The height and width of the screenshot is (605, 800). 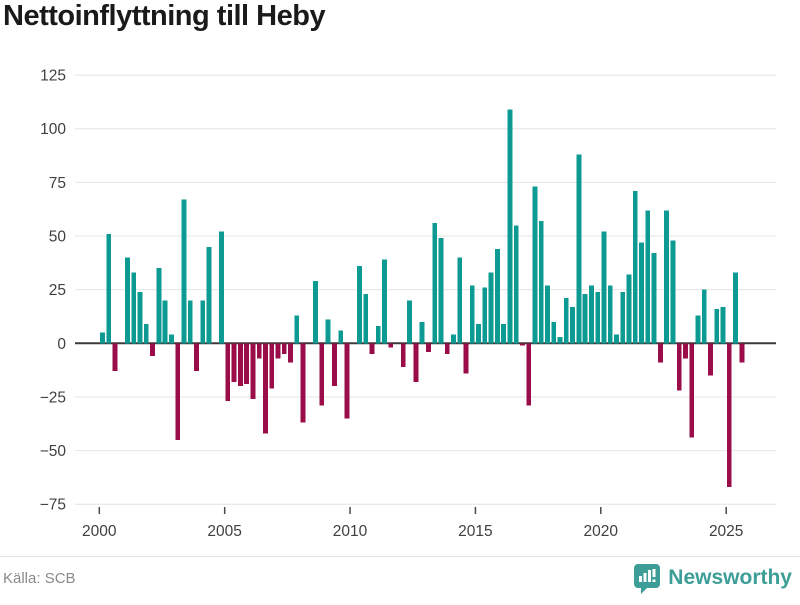 I want to click on y-axis-tick-label: −75, so click(x=53, y=505).